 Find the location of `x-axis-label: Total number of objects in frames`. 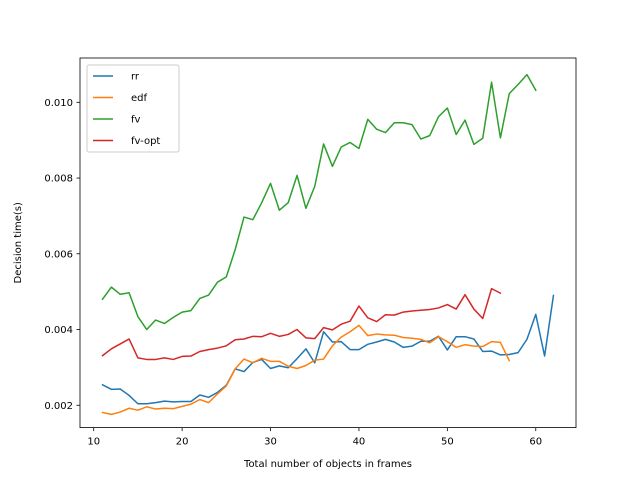

x-axis-label: Total number of objects in frames is located at coordinates (327, 464).